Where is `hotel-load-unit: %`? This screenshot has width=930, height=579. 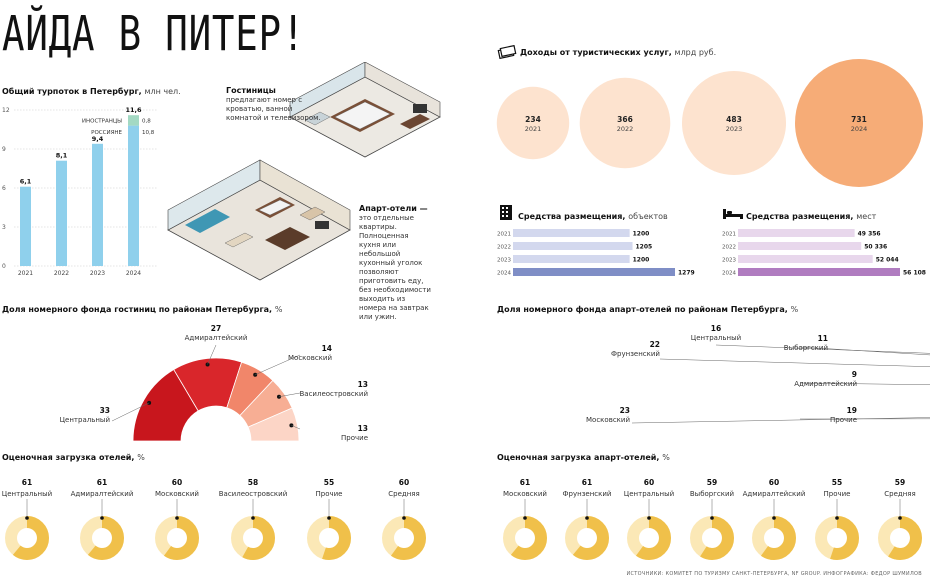 hotel-load-unit: % is located at coordinates (141, 457).